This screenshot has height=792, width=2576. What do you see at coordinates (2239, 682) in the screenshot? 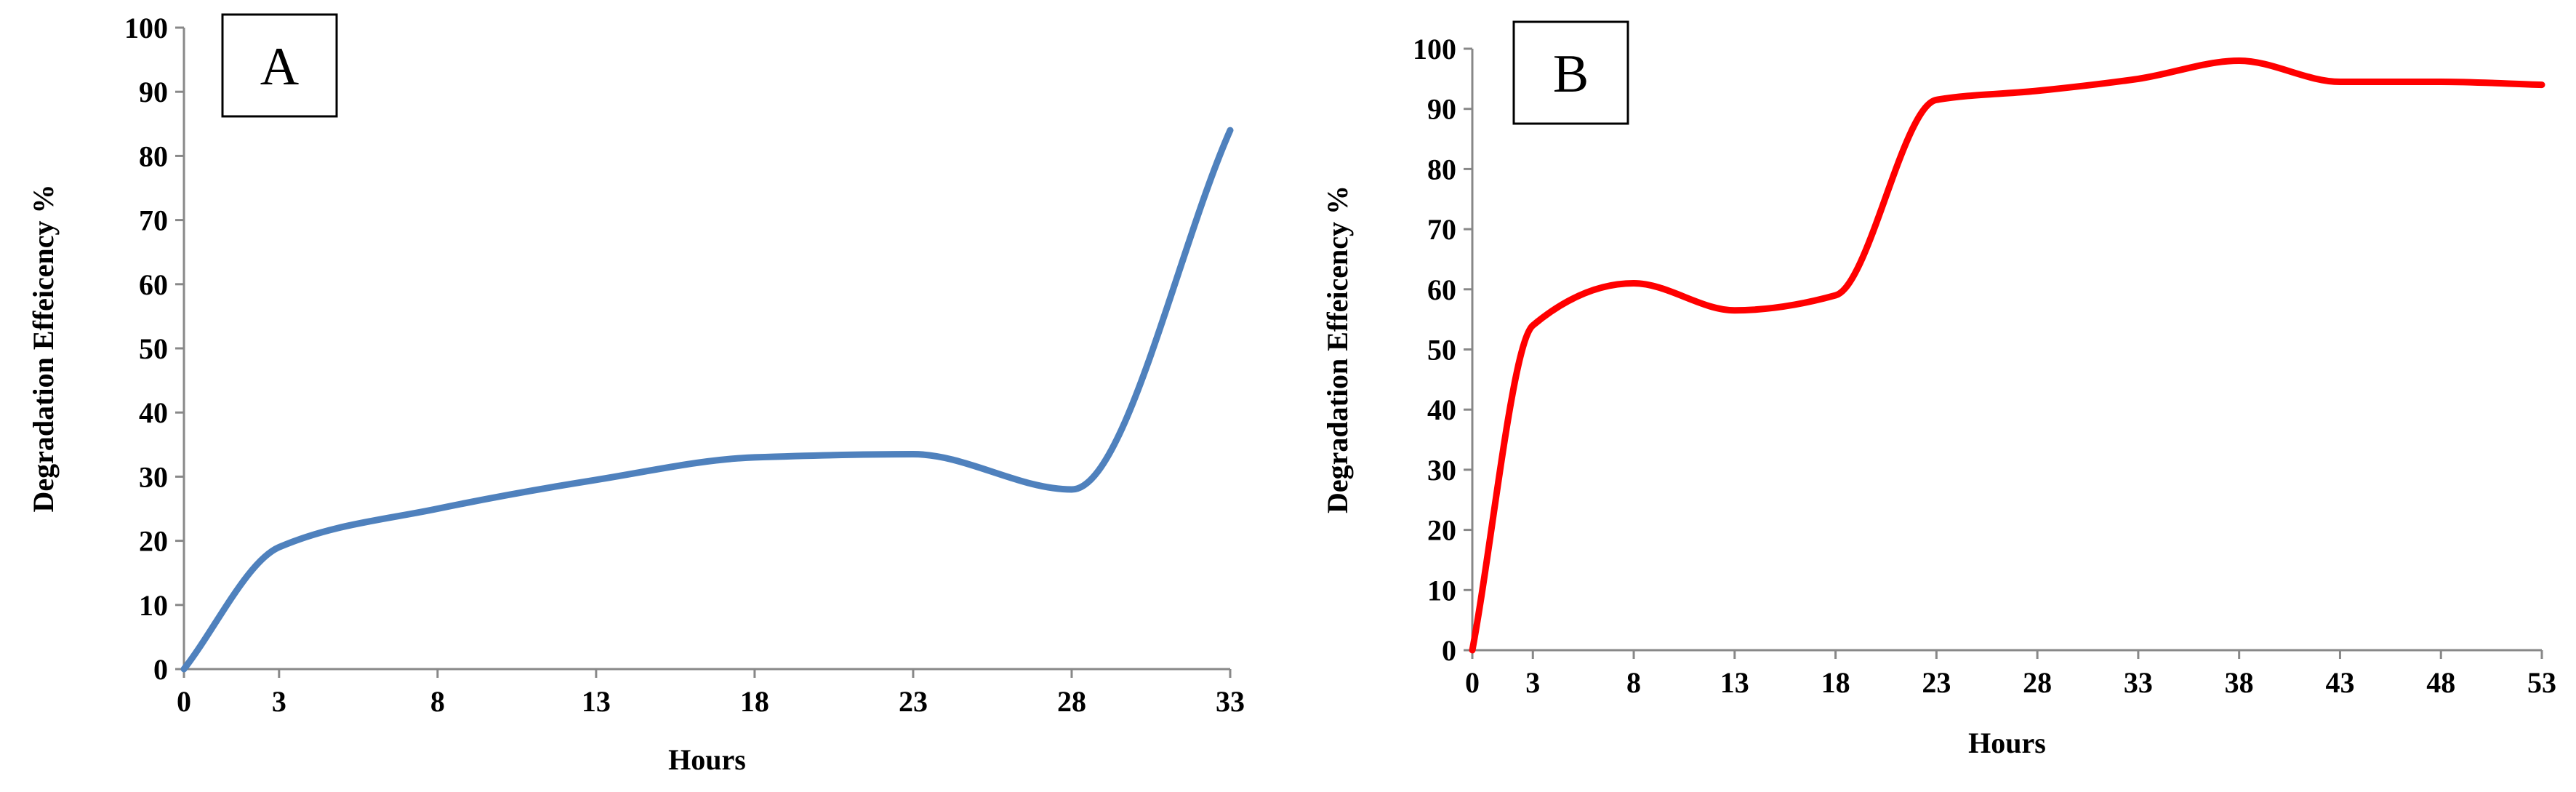
I see `x-tick-label: 38` at bounding box center [2239, 682].